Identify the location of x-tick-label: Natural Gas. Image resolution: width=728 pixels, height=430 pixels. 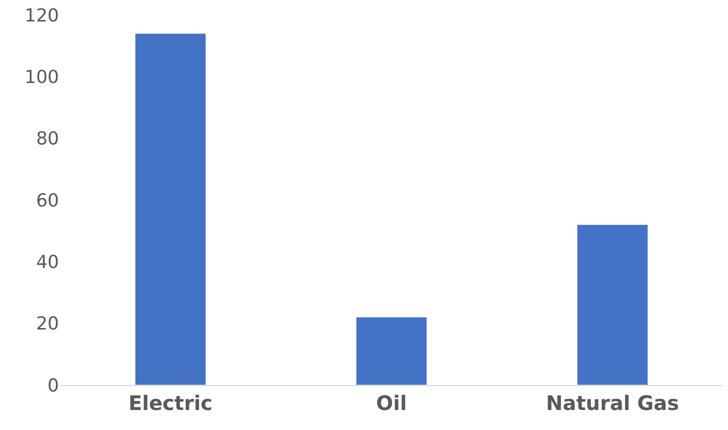
(613, 403).